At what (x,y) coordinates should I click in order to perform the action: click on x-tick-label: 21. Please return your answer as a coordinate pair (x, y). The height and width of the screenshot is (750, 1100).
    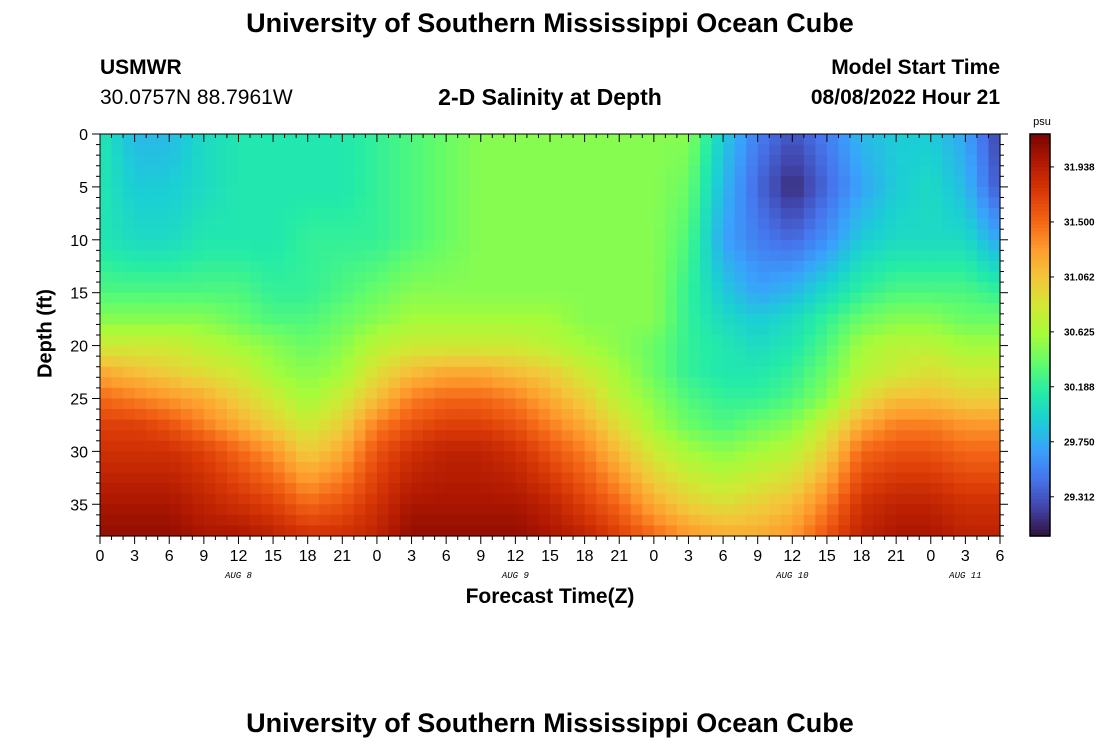
    Looking at the image, I should click on (619, 556).